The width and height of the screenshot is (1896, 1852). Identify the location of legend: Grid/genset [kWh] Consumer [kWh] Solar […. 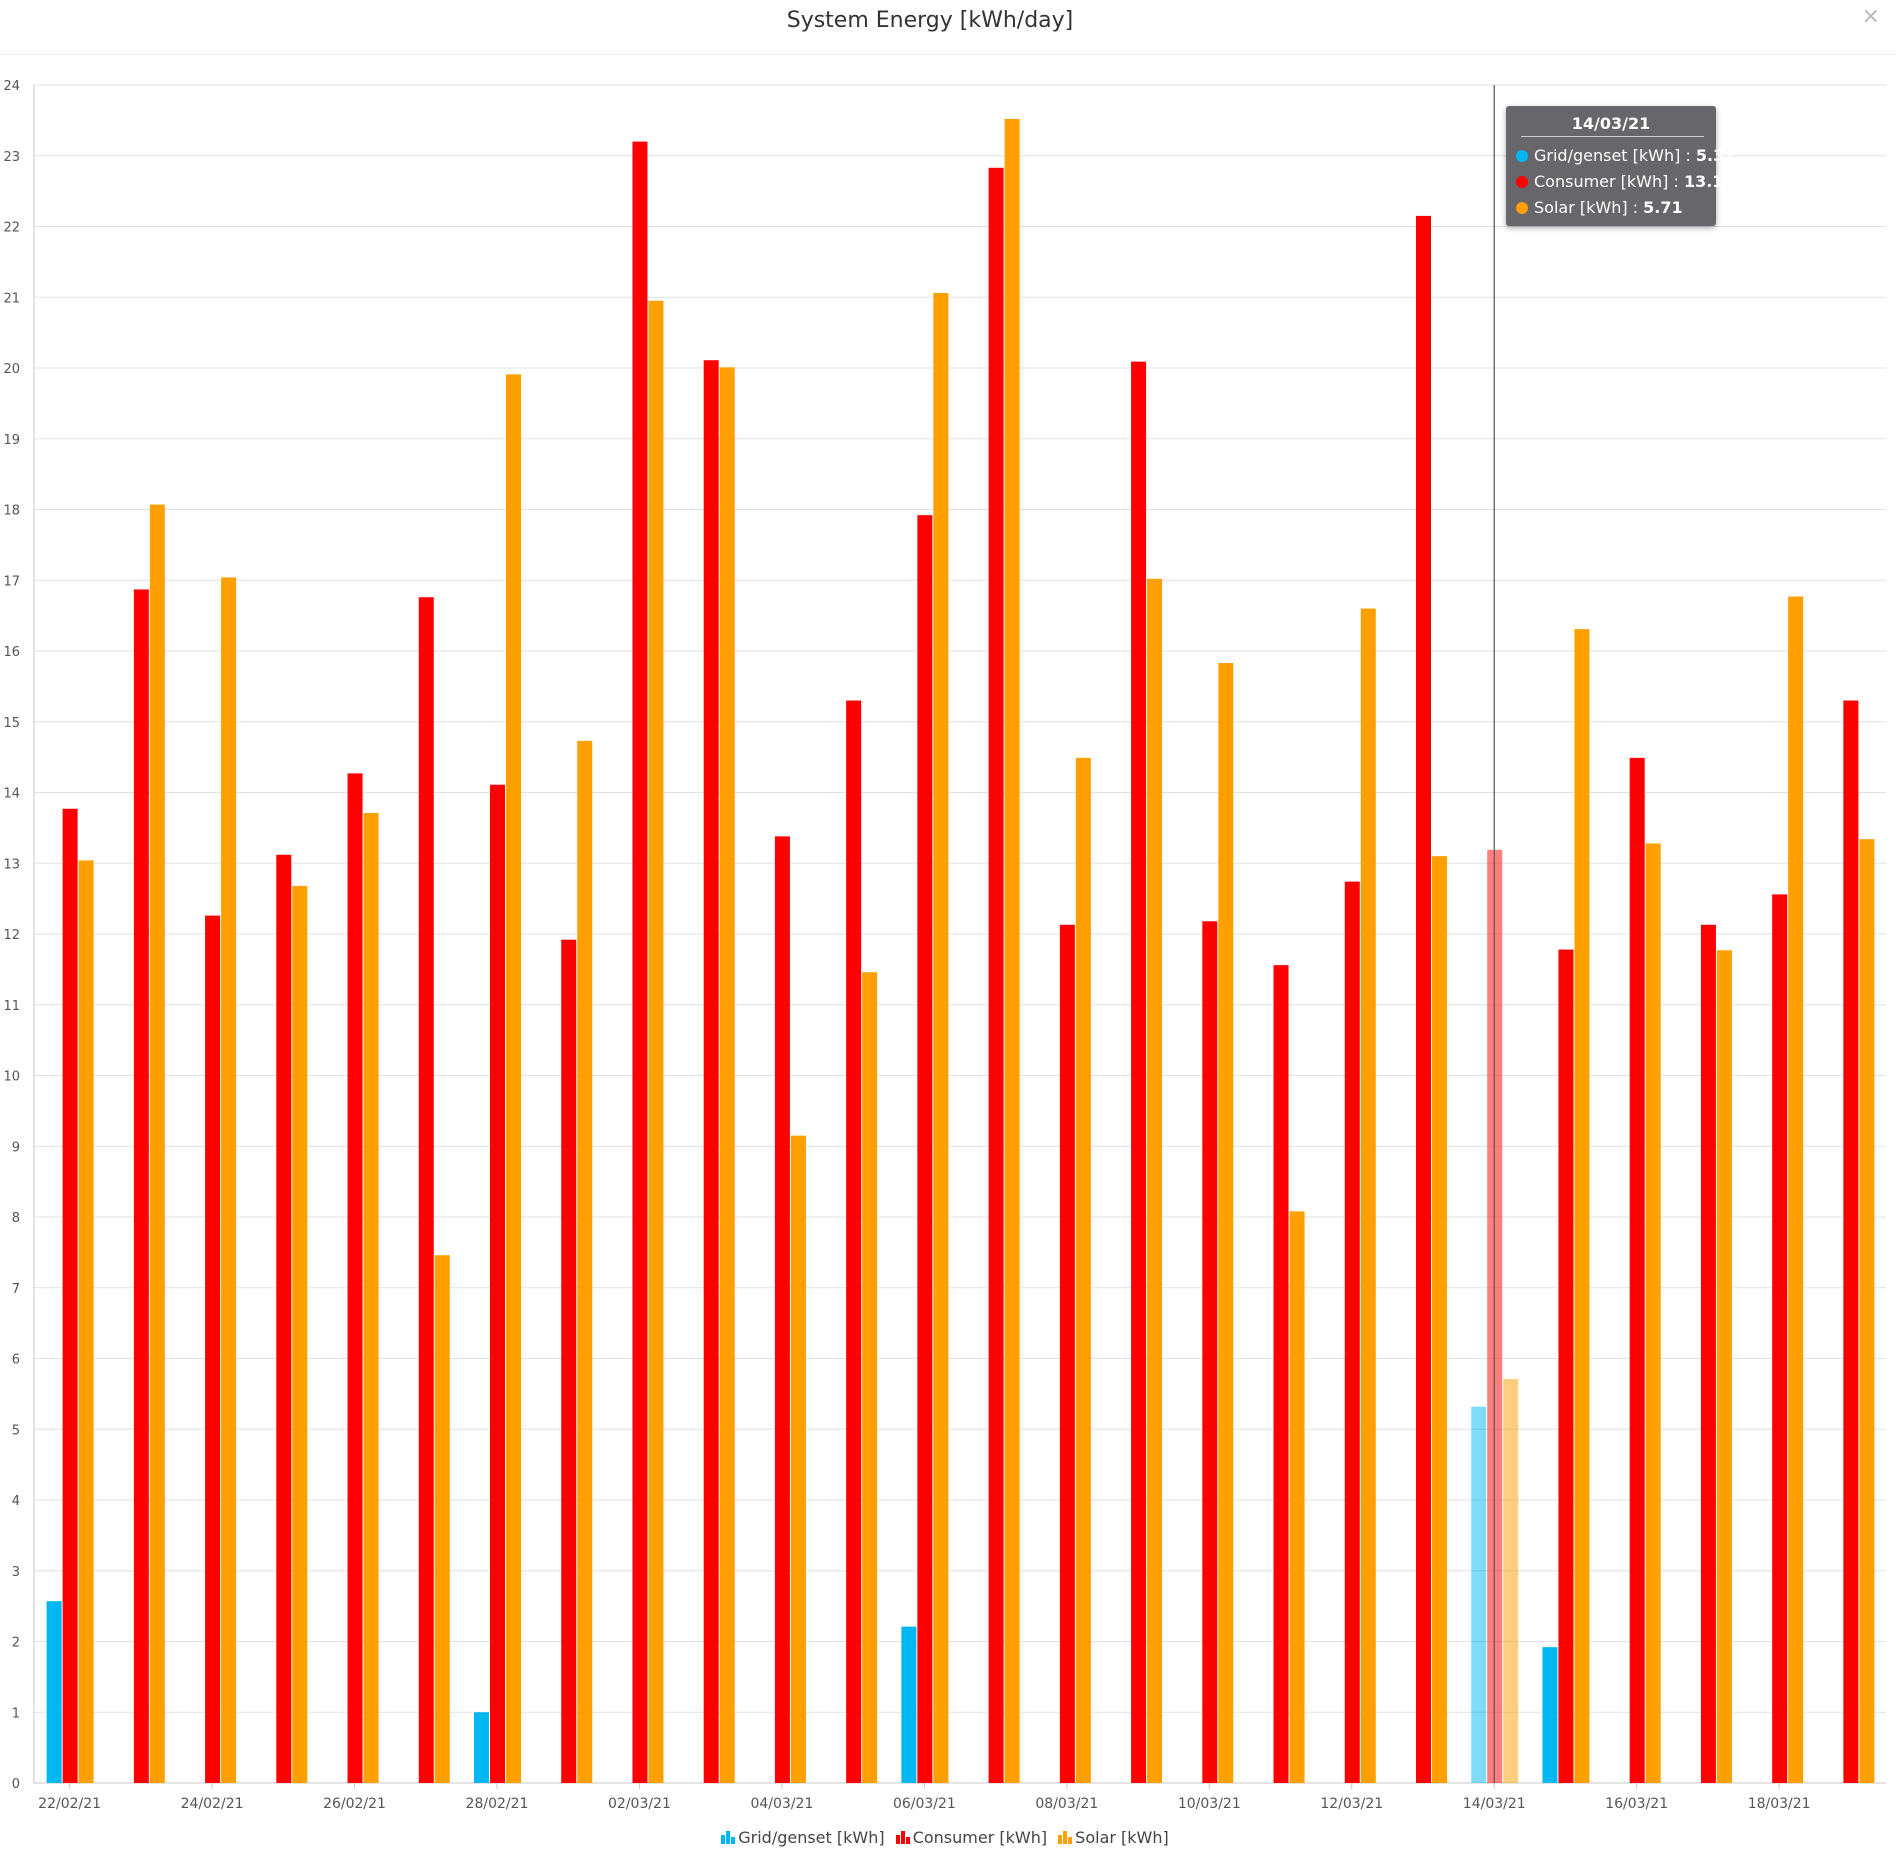
(945, 1837).